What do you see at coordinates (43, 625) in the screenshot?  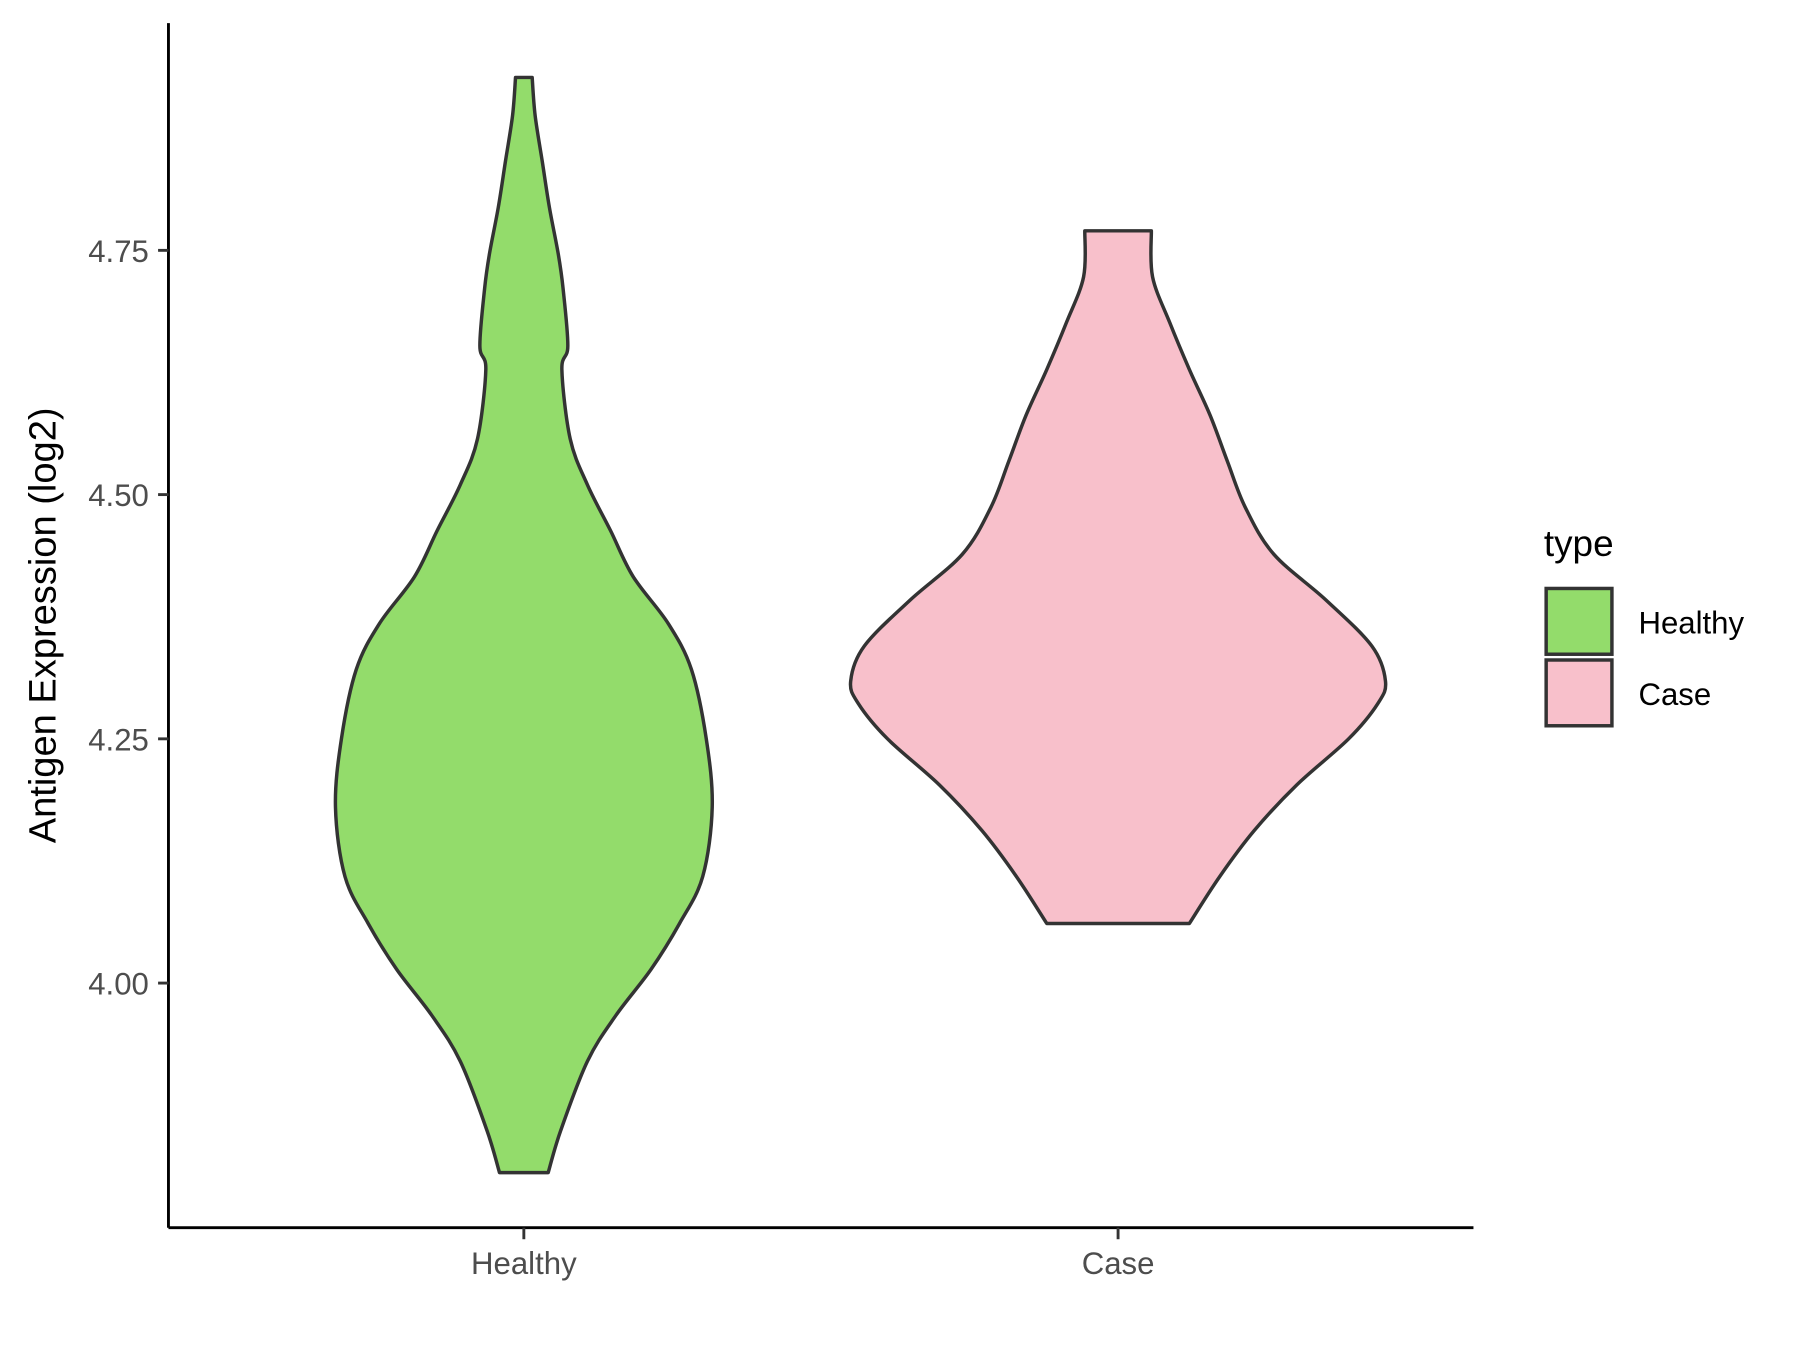 I see `y-axis-label: Antigen Expression (log2)` at bounding box center [43, 625].